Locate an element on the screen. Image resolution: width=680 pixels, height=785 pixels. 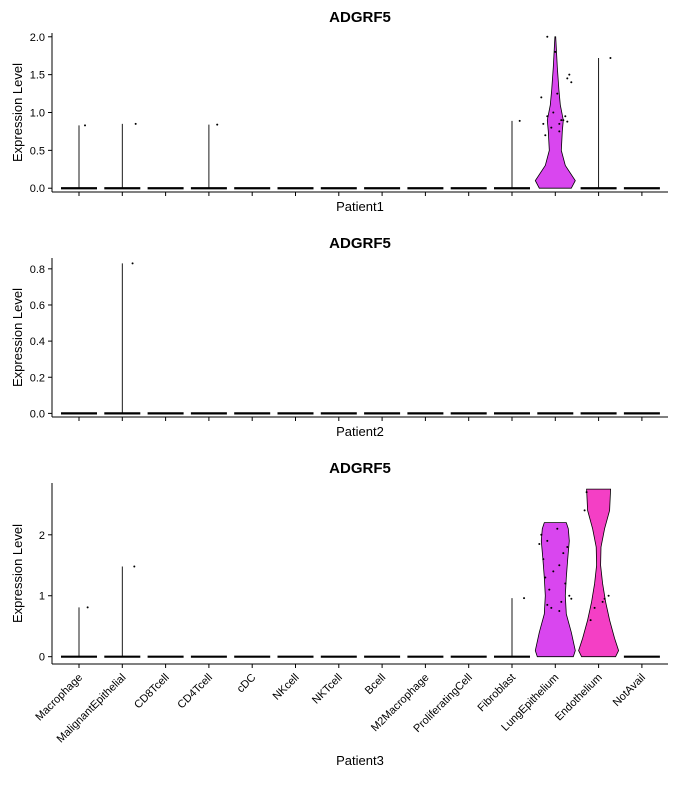
x-axis-label: Patient3 is located at coordinates (360, 760).